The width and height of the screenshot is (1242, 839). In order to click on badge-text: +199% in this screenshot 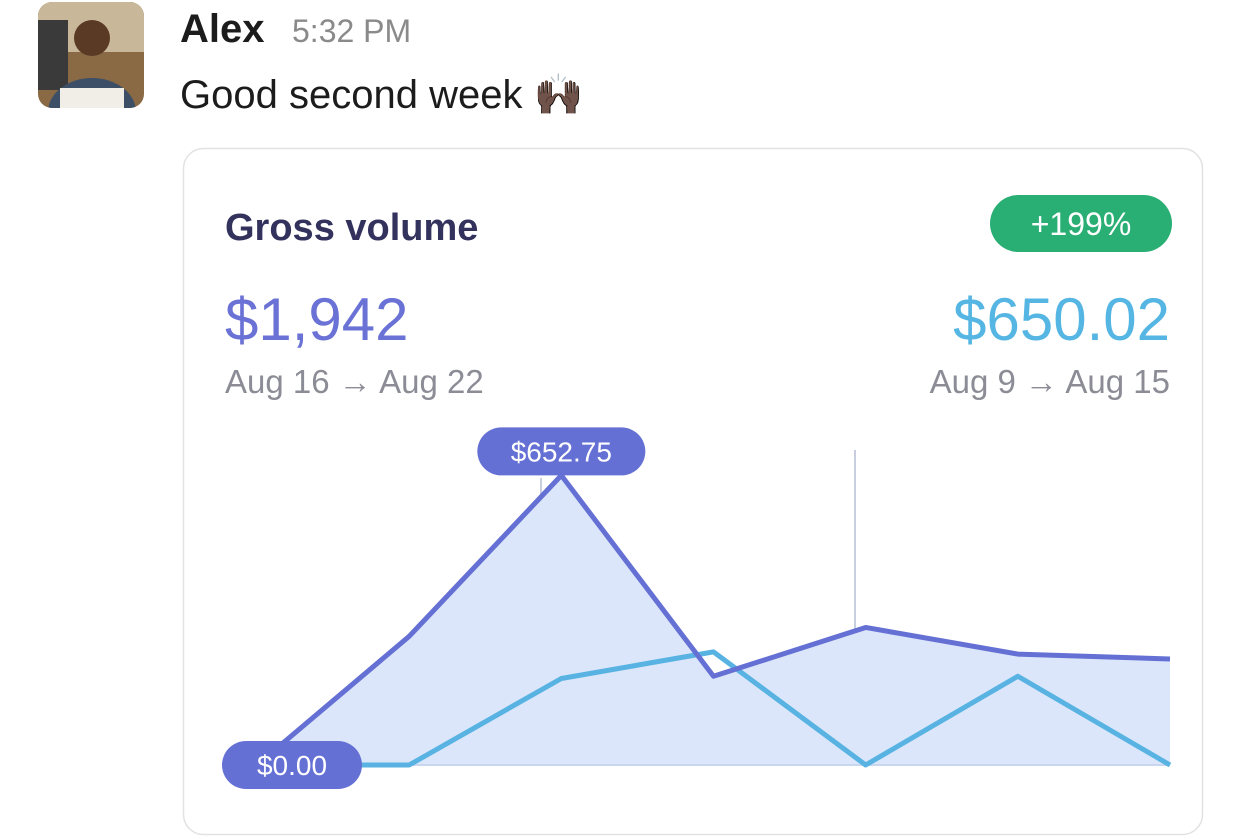, I will do `click(1081, 224)`.